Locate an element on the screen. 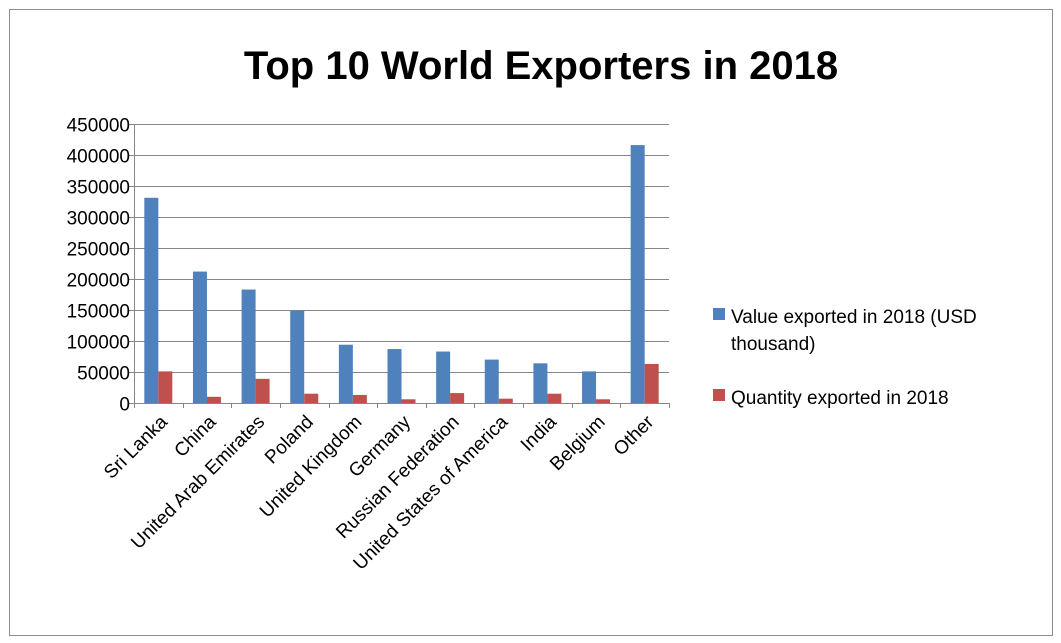 The image size is (1061, 643). y-tick-label: 0 is located at coordinates (124, 405).